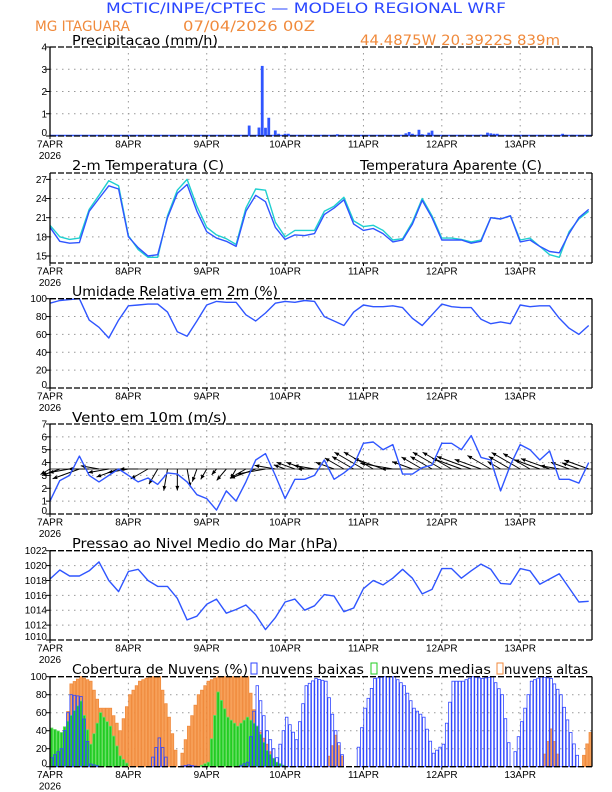 This screenshot has height=792, width=612. Describe the element at coordinates (442, 272) in the screenshot. I see `x-tick-label: 12APR` at that location.